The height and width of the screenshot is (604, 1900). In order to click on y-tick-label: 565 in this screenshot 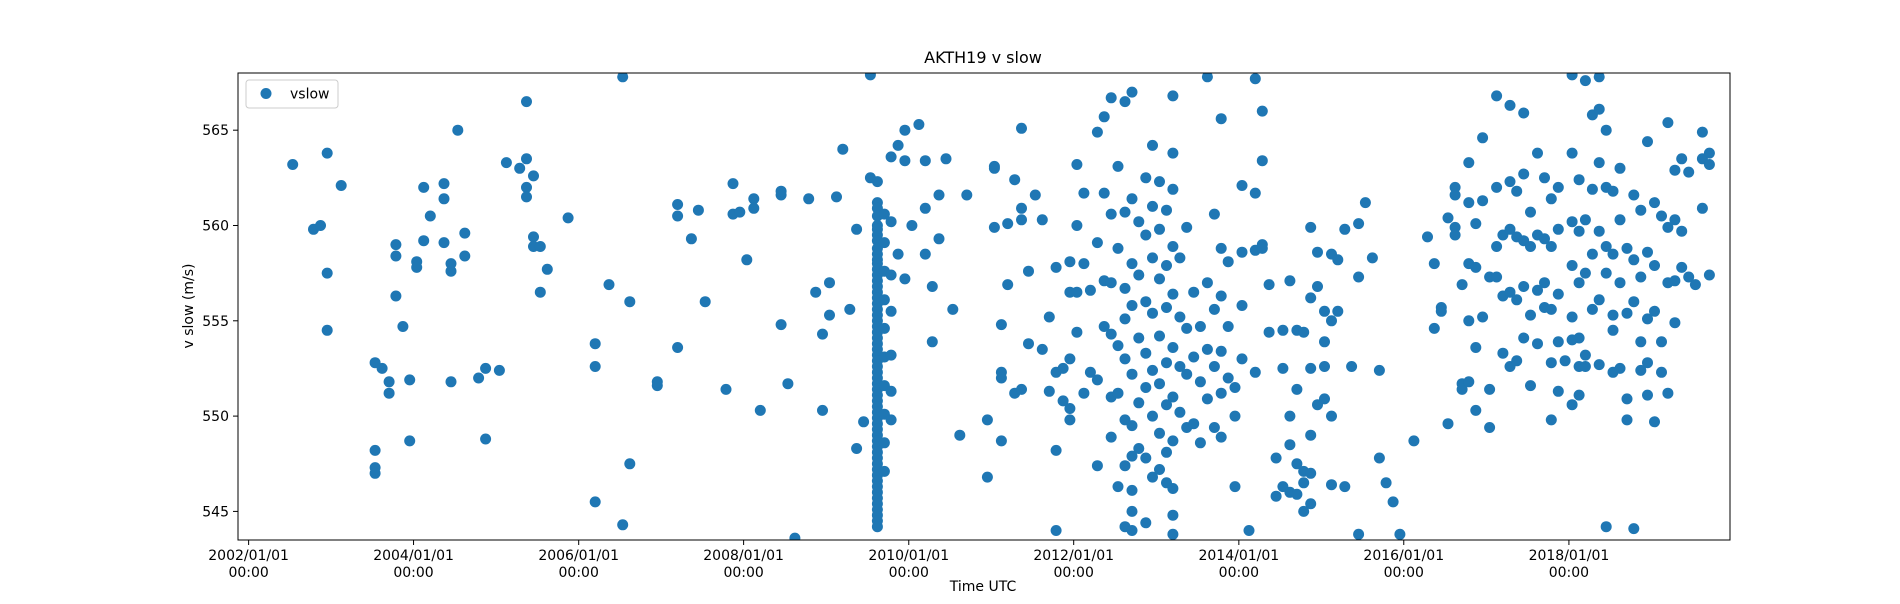, I will do `click(215, 131)`.